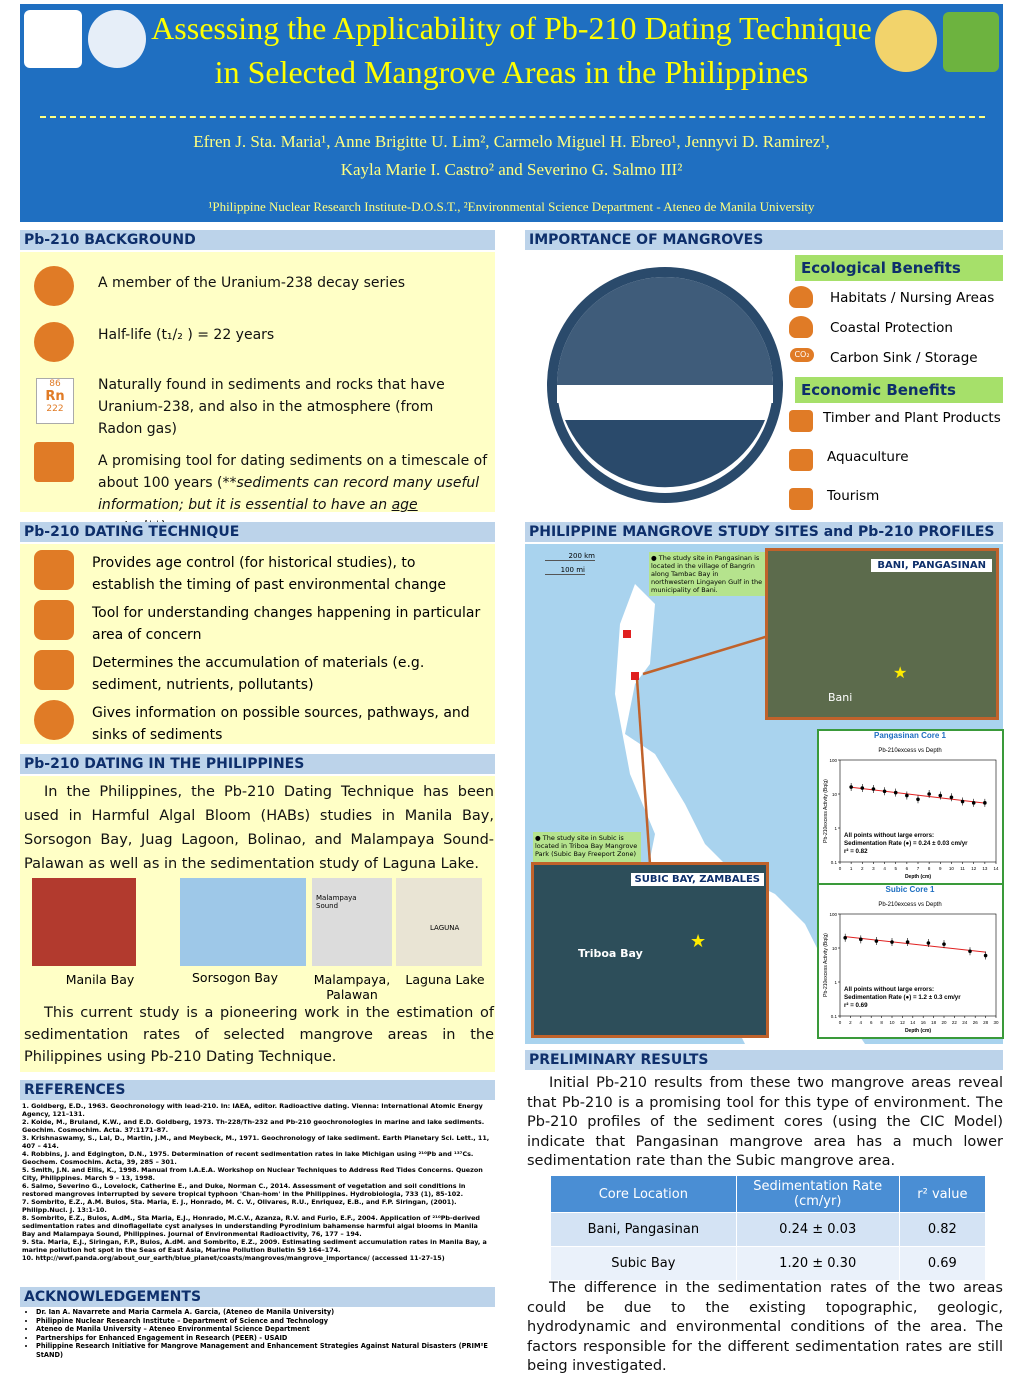 Image resolution: width=1020 pixels, height=1377 pixels. I want to click on table-cell: Bani, Pangasinan, so click(643, 1229).